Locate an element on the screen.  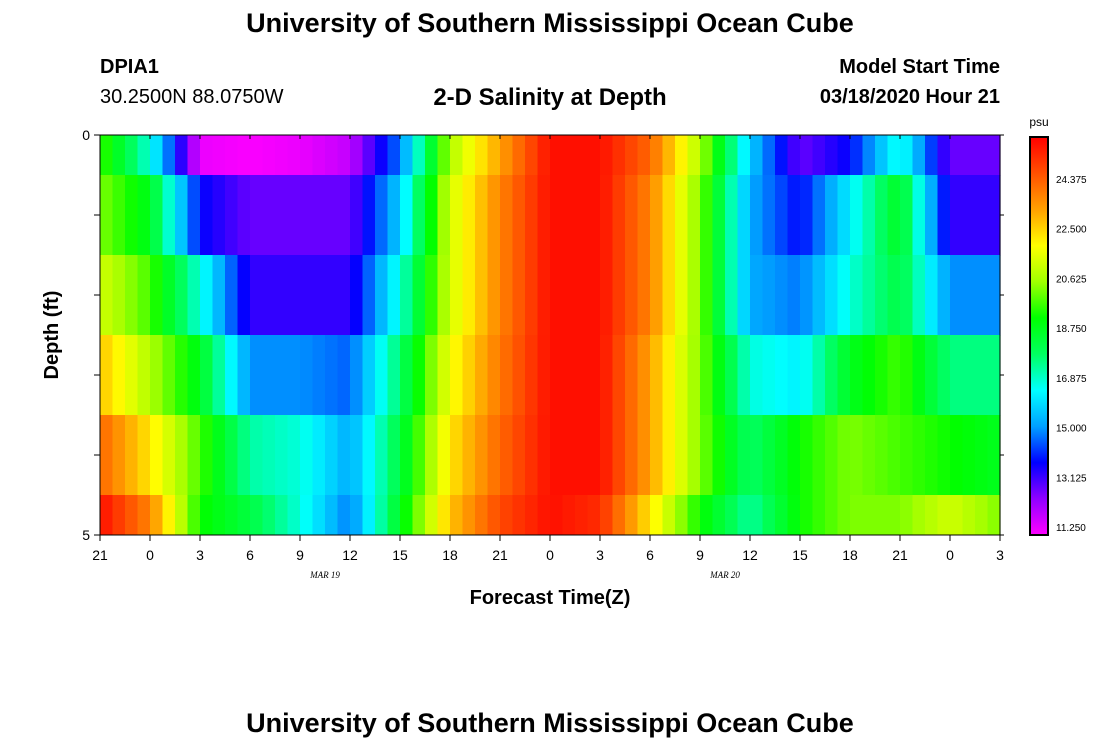
x-tick-label: 21 is located at coordinates (900, 555).